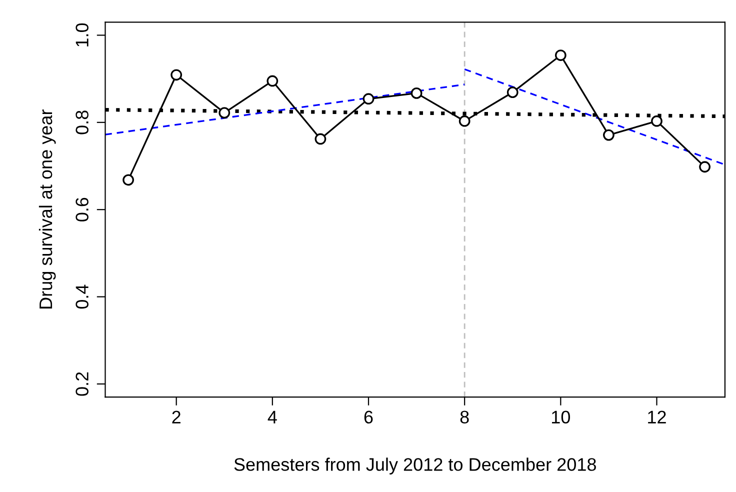 The width and height of the screenshot is (736, 492). What do you see at coordinates (82, 210) in the screenshot?
I see `y-tick-label: 0.6` at bounding box center [82, 210].